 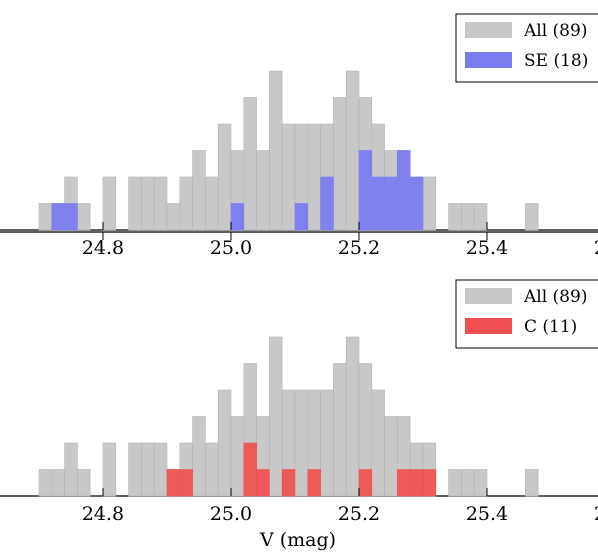 What do you see at coordinates (550, 327) in the screenshot?
I see `legend-label: C (11)` at bounding box center [550, 327].